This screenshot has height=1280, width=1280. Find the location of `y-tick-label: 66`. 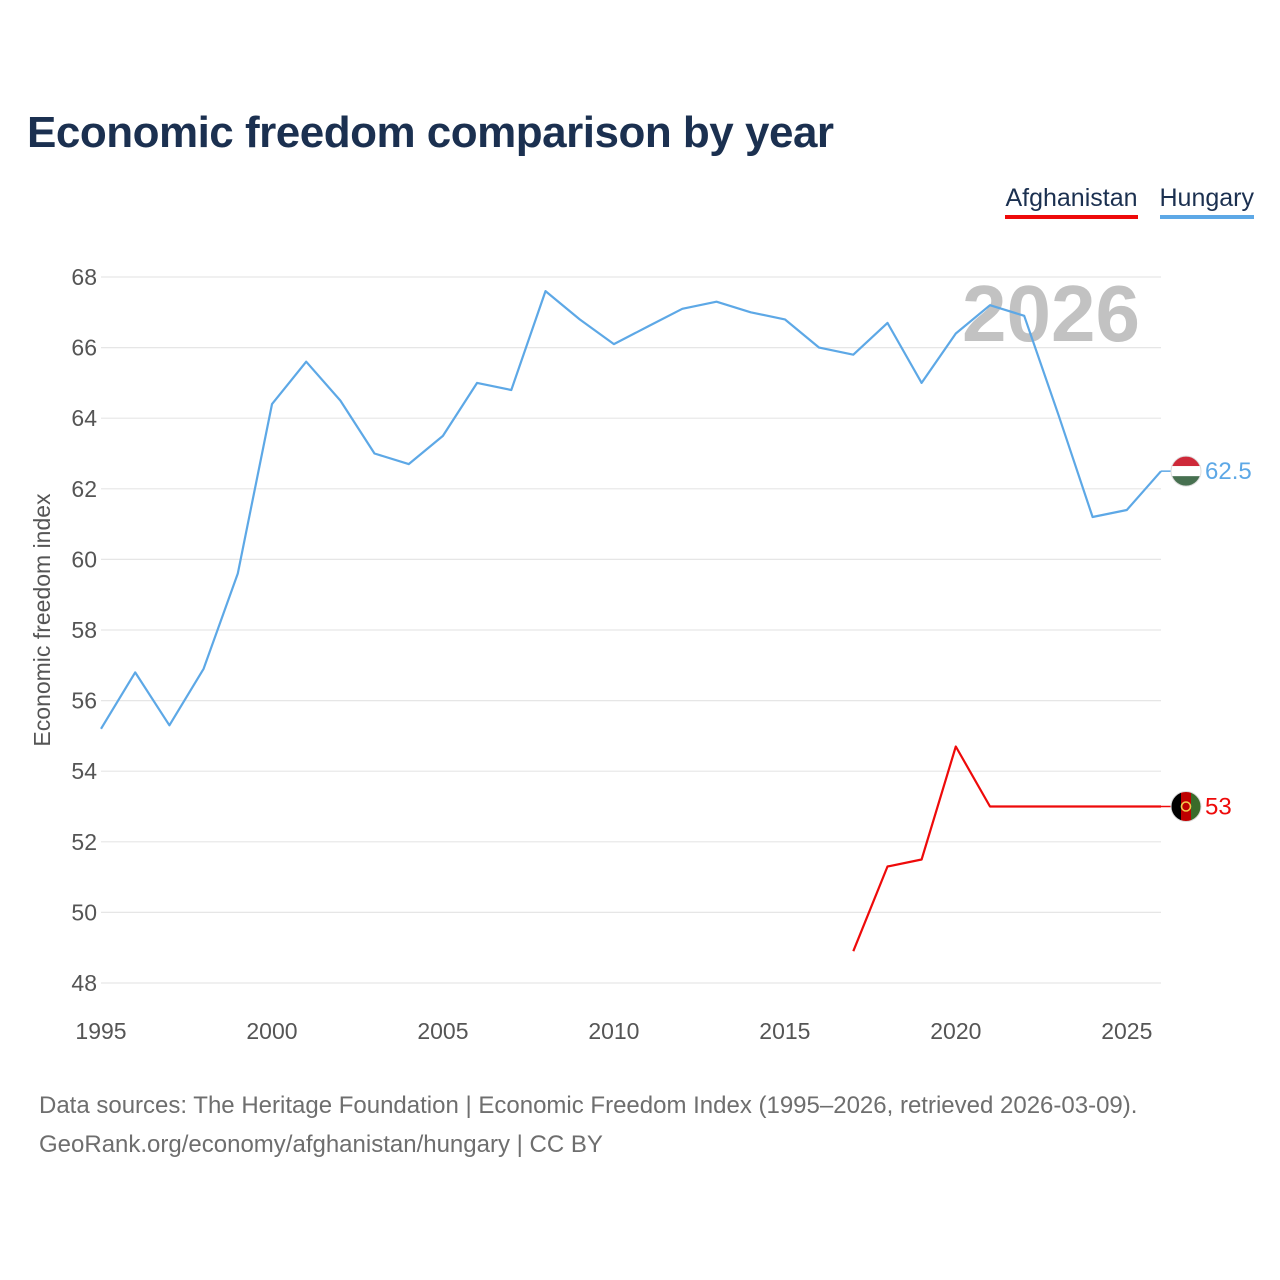

y-tick-label: 66 is located at coordinates (84, 348).